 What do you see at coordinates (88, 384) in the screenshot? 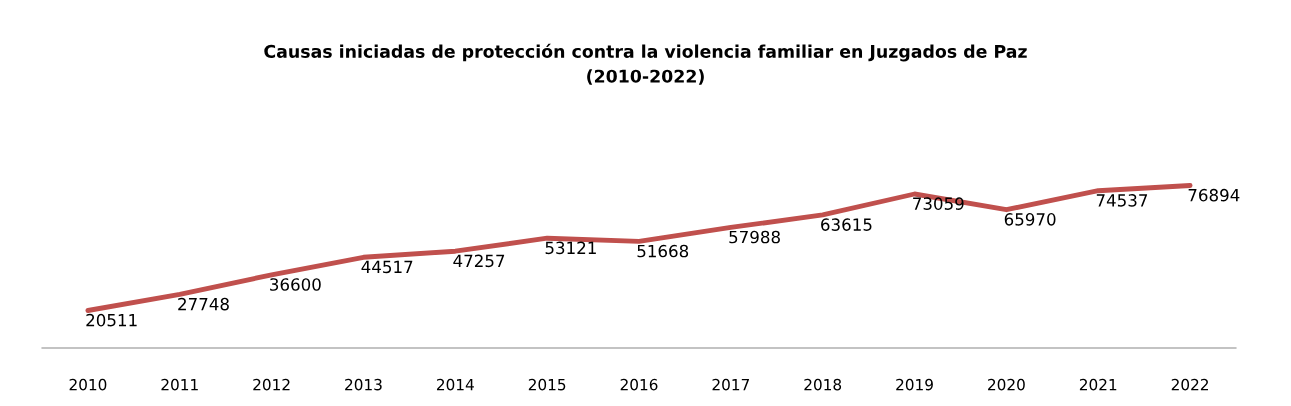
I see `x-tick-label: 2010` at bounding box center [88, 384].